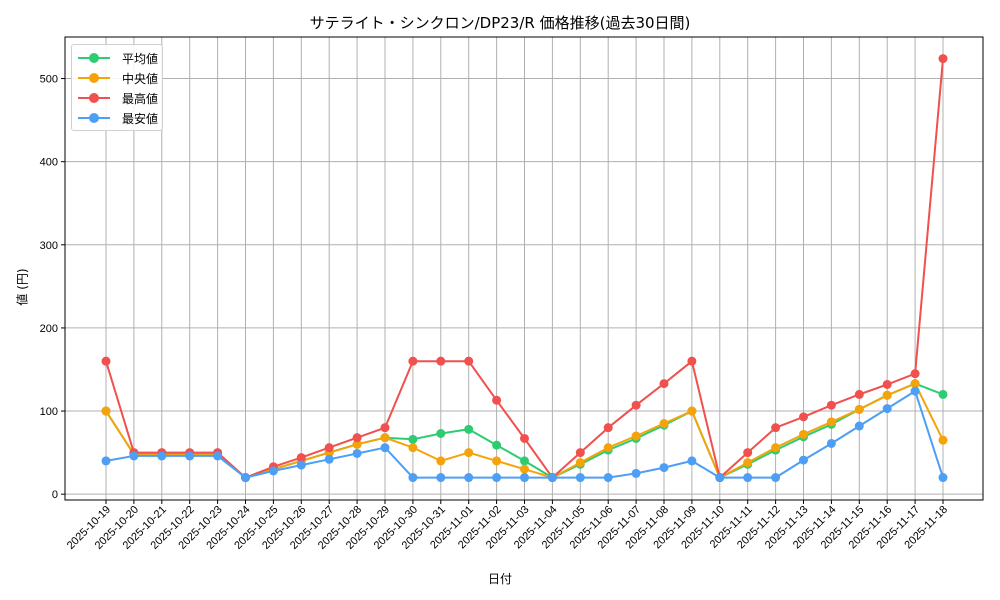 The height and width of the screenshot is (600, 1000). I want to click on legend: 平均値 中央値 最高値 最安値, so click(117, 87).